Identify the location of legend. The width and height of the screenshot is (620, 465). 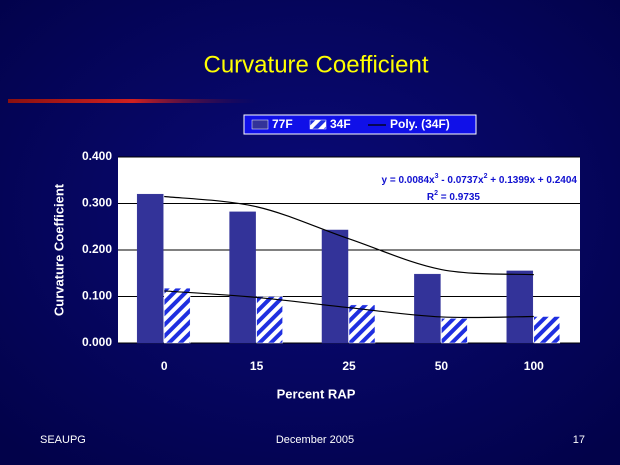
(360, 124).